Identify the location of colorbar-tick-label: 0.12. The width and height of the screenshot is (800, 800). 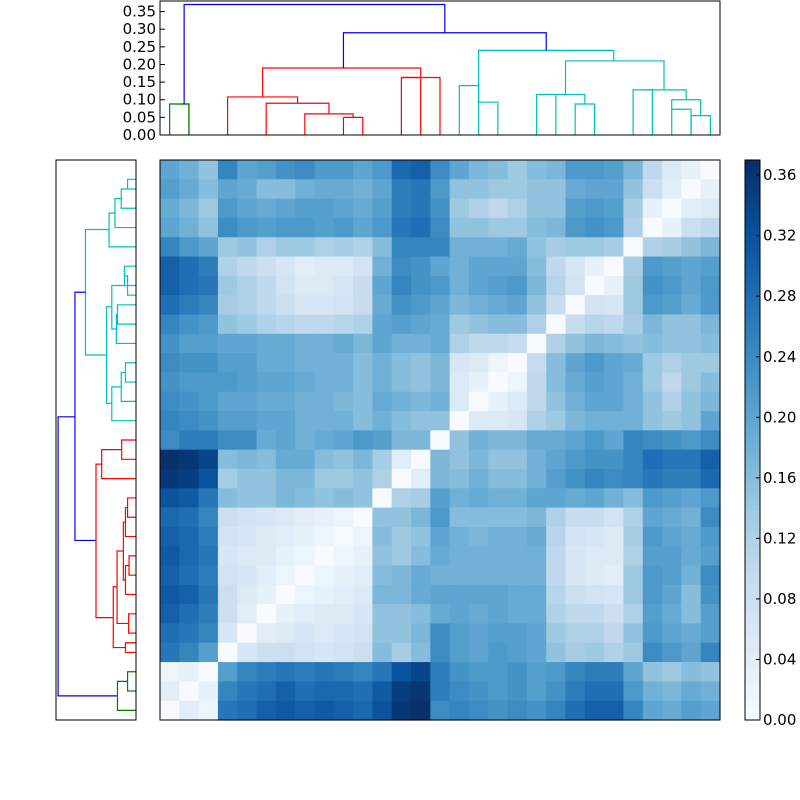
(779, 538).